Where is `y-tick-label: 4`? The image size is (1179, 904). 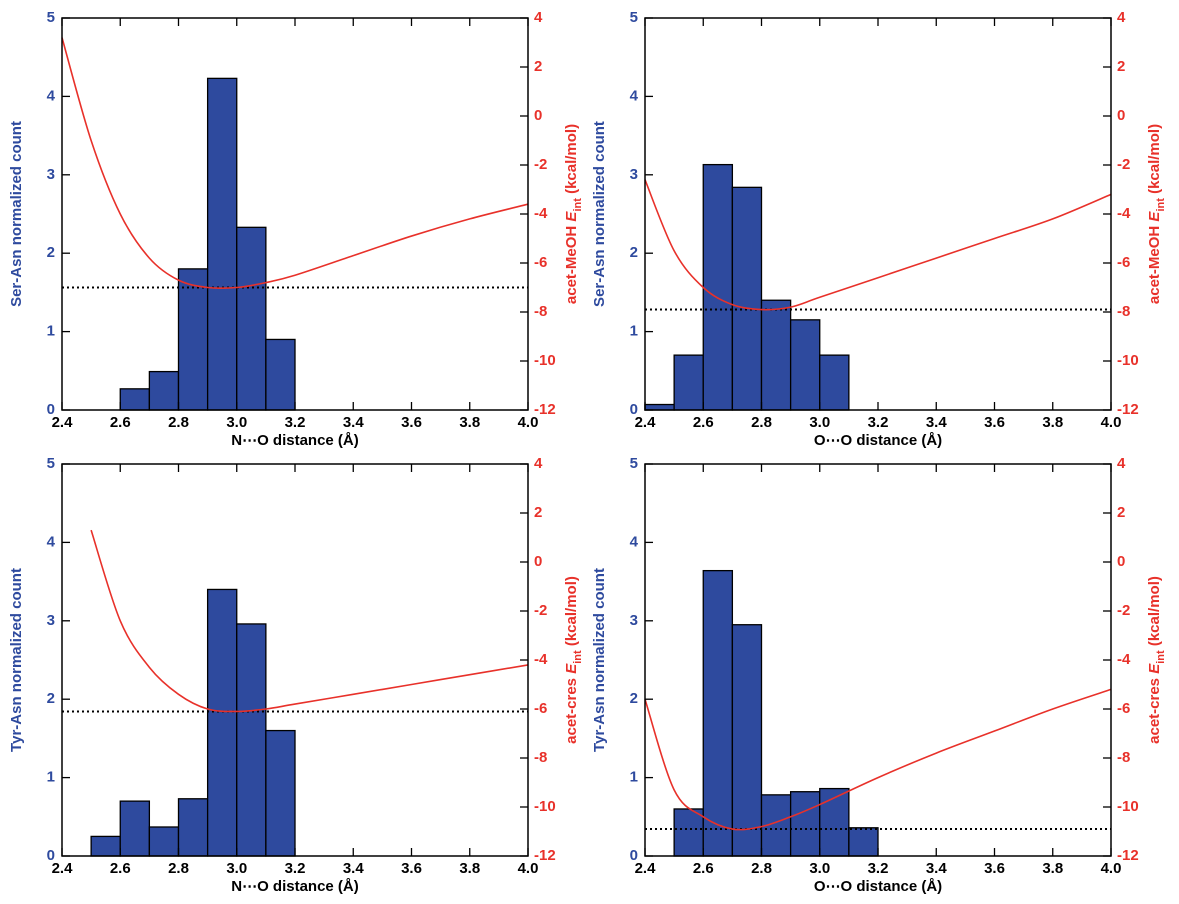 y-tick-label: 4 is located at coordinates (51, 541).